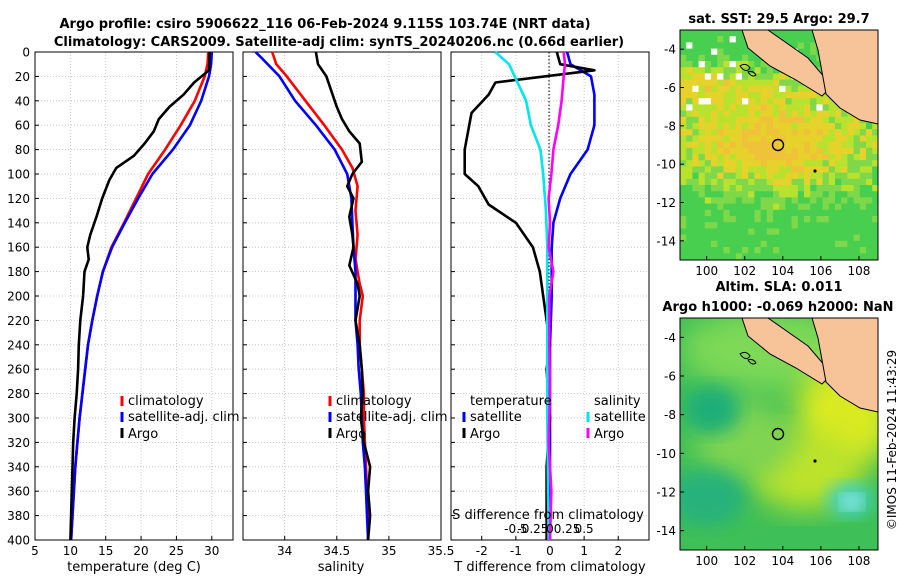 Image resolution: width=900 pixels, height=580 pixels. Describe the element at coordinates (134, 567) in the screenshot. I see `temperature-xlabel: temperature (deg C)` at that location.